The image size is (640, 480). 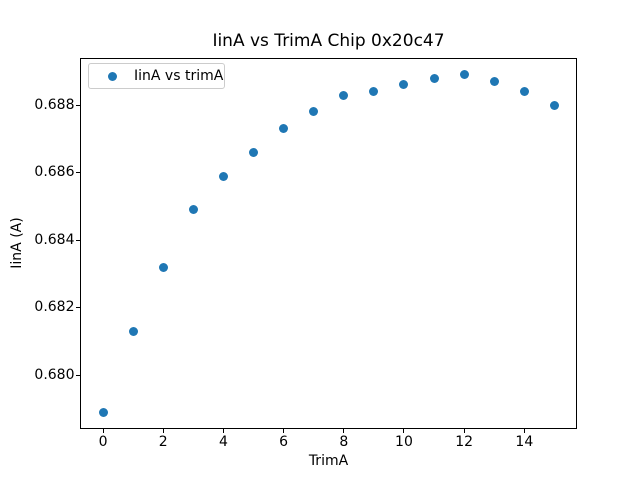 I want to click on x-tick-label: 14, so click(x=524, y=442).